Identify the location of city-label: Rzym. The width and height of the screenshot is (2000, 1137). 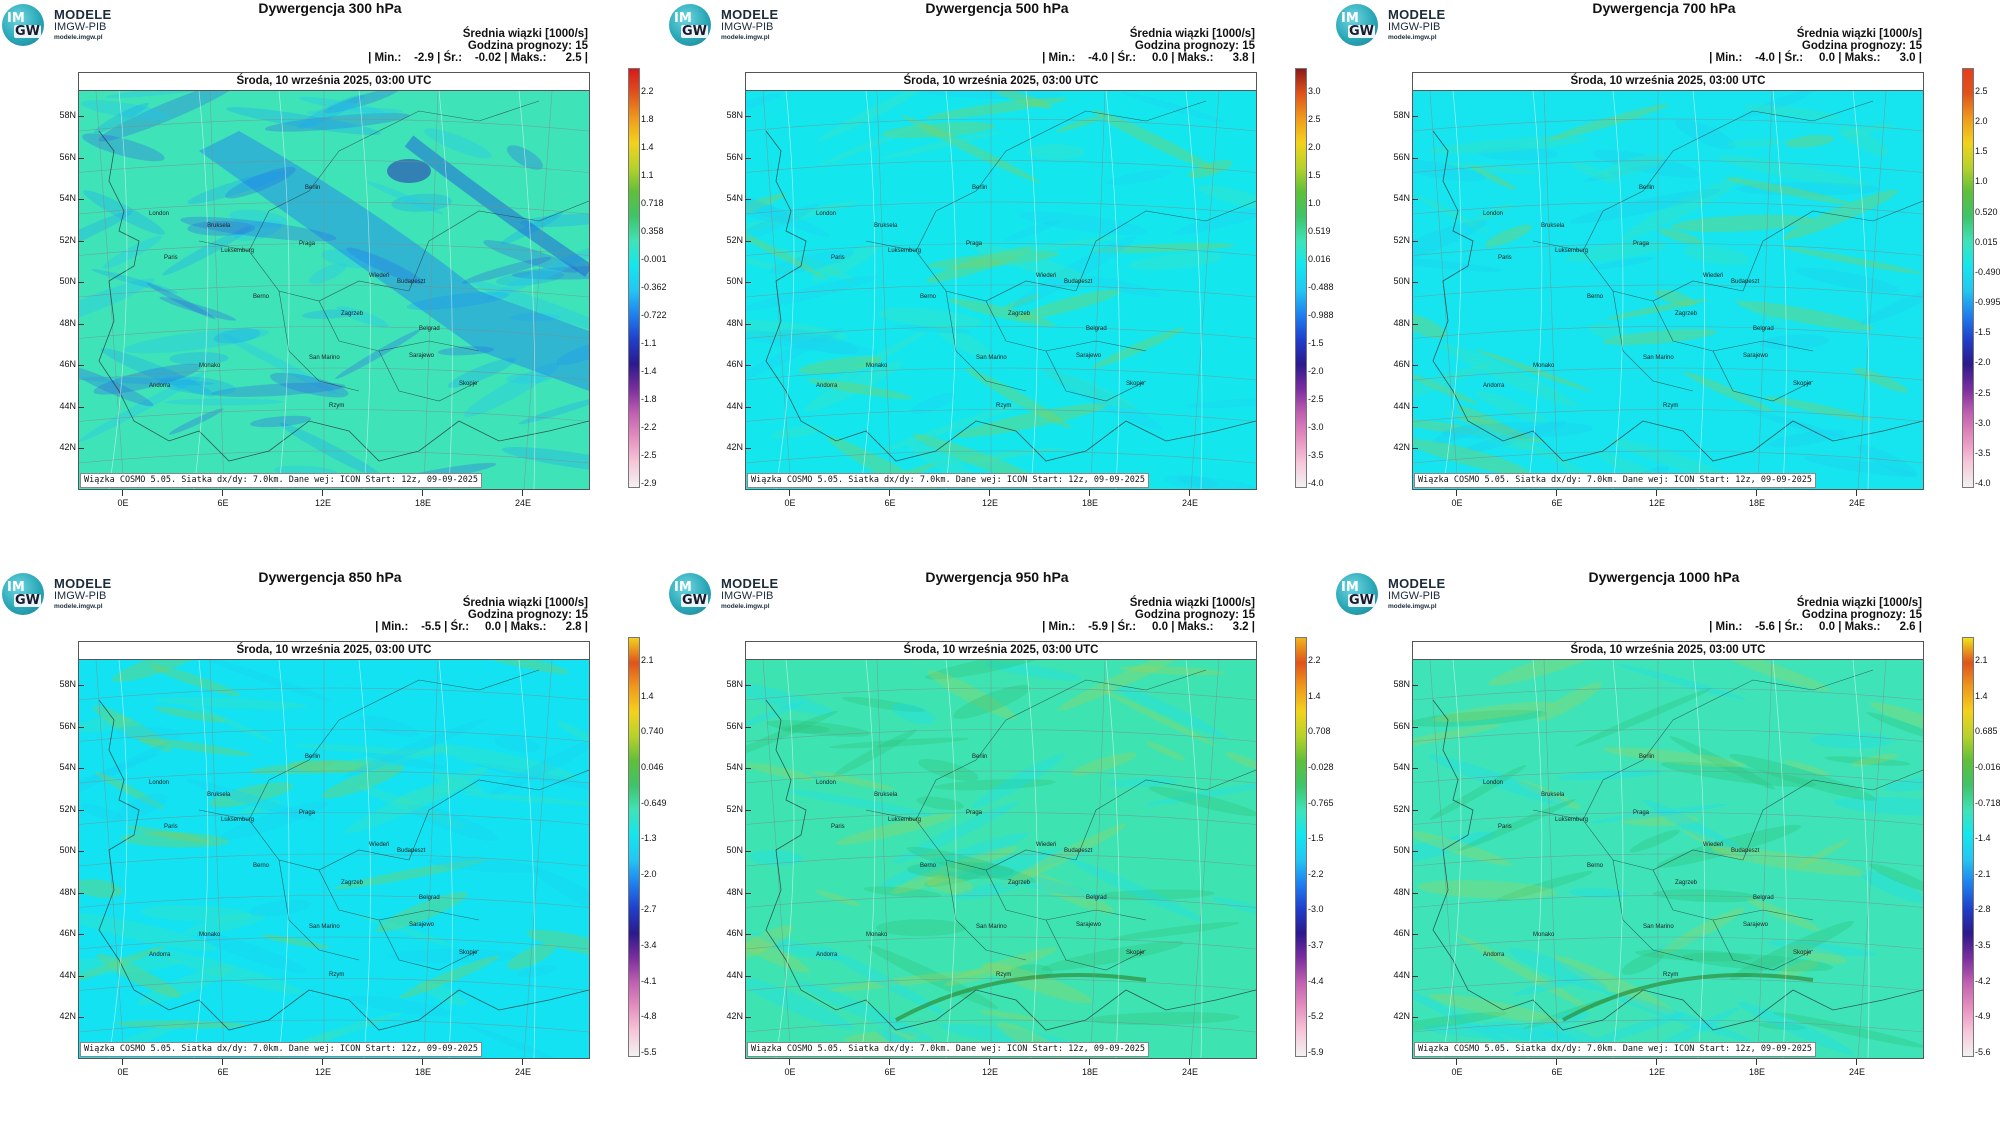
(337, 975).